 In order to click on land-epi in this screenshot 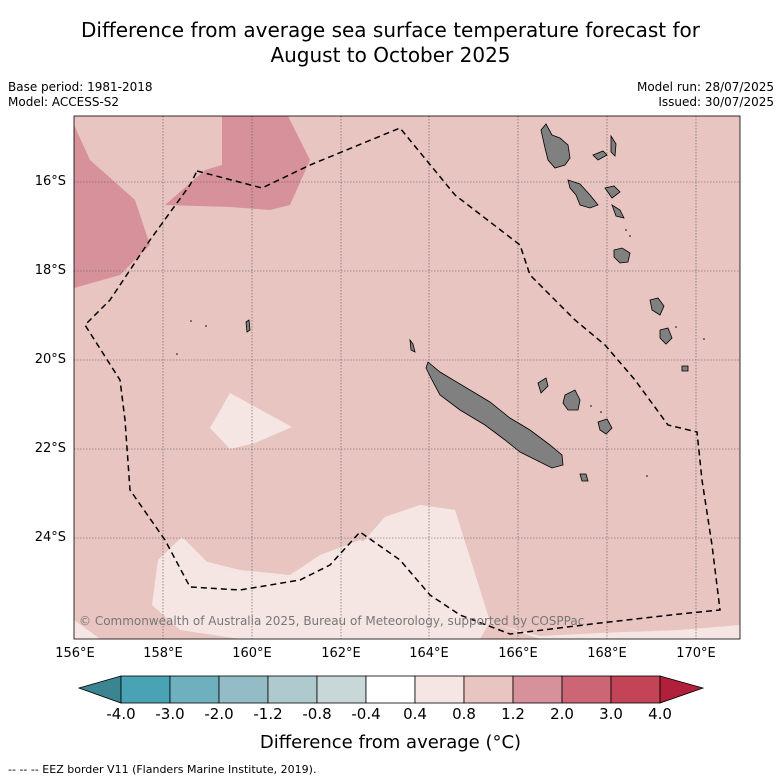, I will do `click(618, 211)`.